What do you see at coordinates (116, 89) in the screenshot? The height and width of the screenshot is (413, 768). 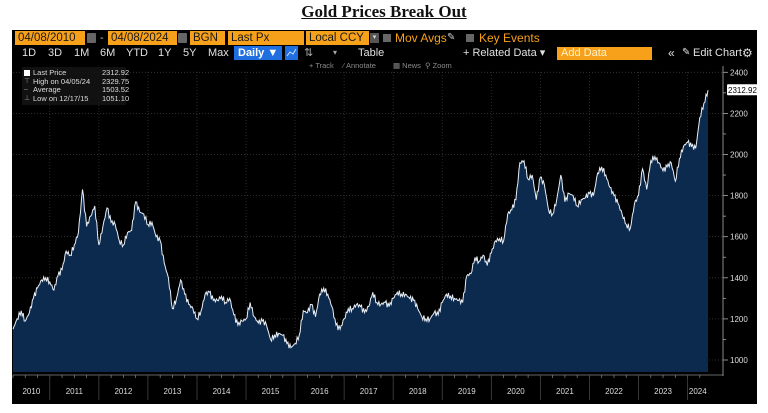 I see `legend-value: 1503.52` at bounding box center [116, 89].